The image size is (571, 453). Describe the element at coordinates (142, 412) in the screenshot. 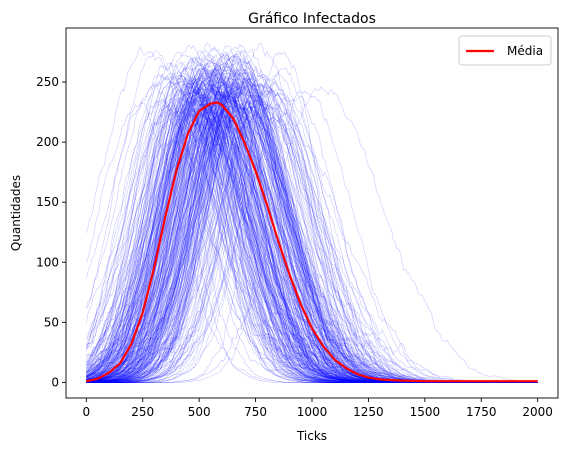

I see `x-tick-label: 250` at that location.